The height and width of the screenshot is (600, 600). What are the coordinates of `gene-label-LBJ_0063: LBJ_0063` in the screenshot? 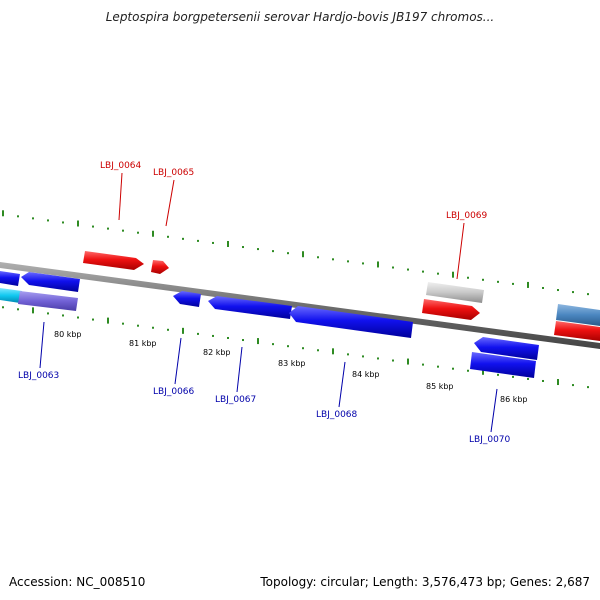 It's located at (38, 376).